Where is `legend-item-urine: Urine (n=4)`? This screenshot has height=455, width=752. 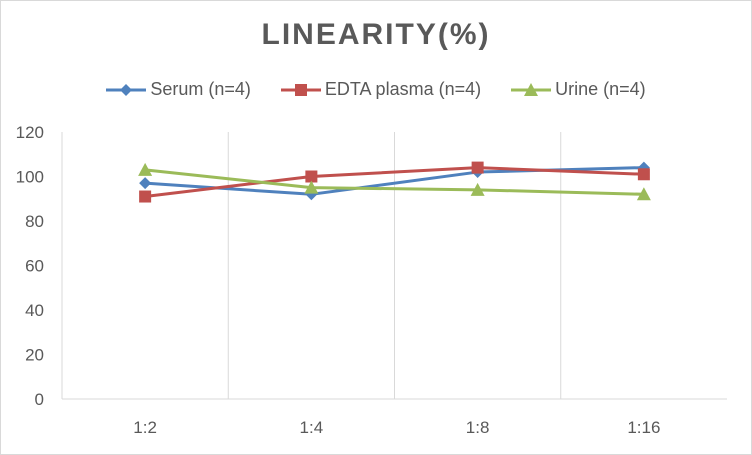 legend-item-urine: Urine (n=4) is located at coordinates (578, 89).